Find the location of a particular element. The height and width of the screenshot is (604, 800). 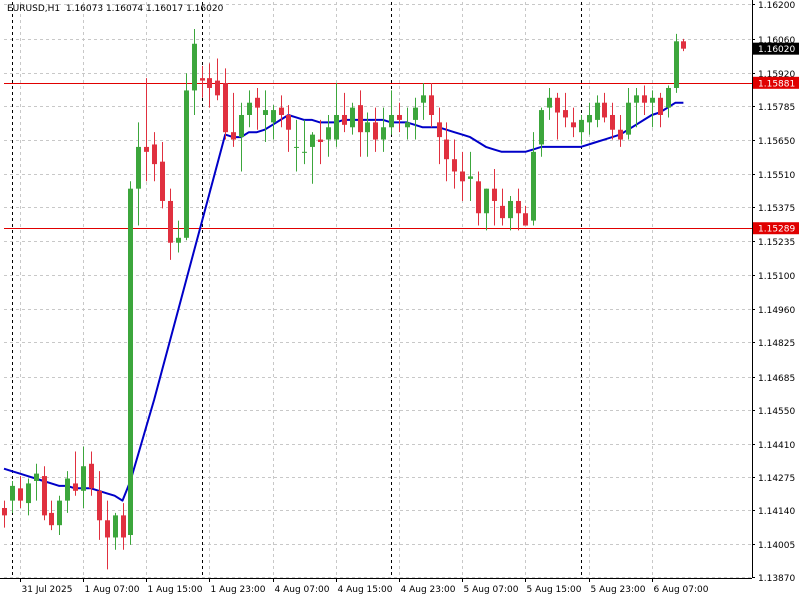

level-price-tag is located at coordinates (776, 82).